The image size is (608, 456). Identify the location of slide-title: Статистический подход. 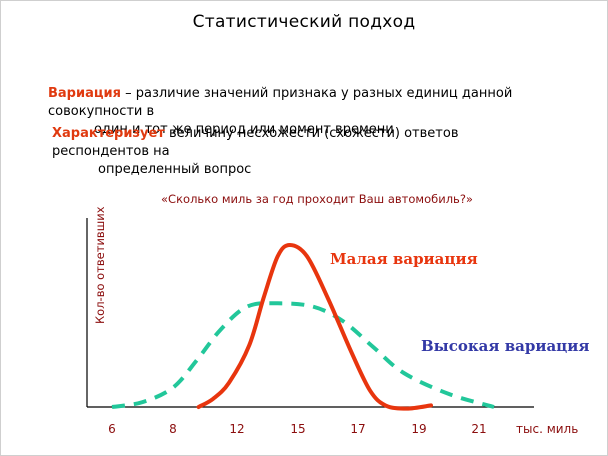
(304, 22).